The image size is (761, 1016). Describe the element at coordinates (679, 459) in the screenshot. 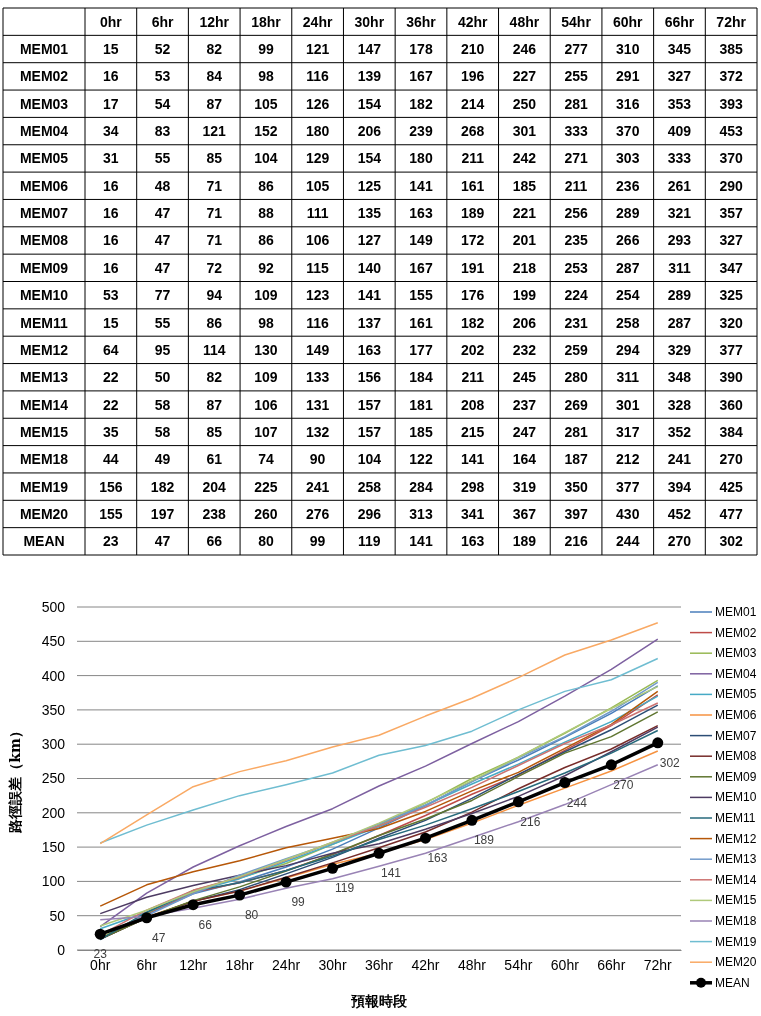

I see `data-label: 241` at that location.